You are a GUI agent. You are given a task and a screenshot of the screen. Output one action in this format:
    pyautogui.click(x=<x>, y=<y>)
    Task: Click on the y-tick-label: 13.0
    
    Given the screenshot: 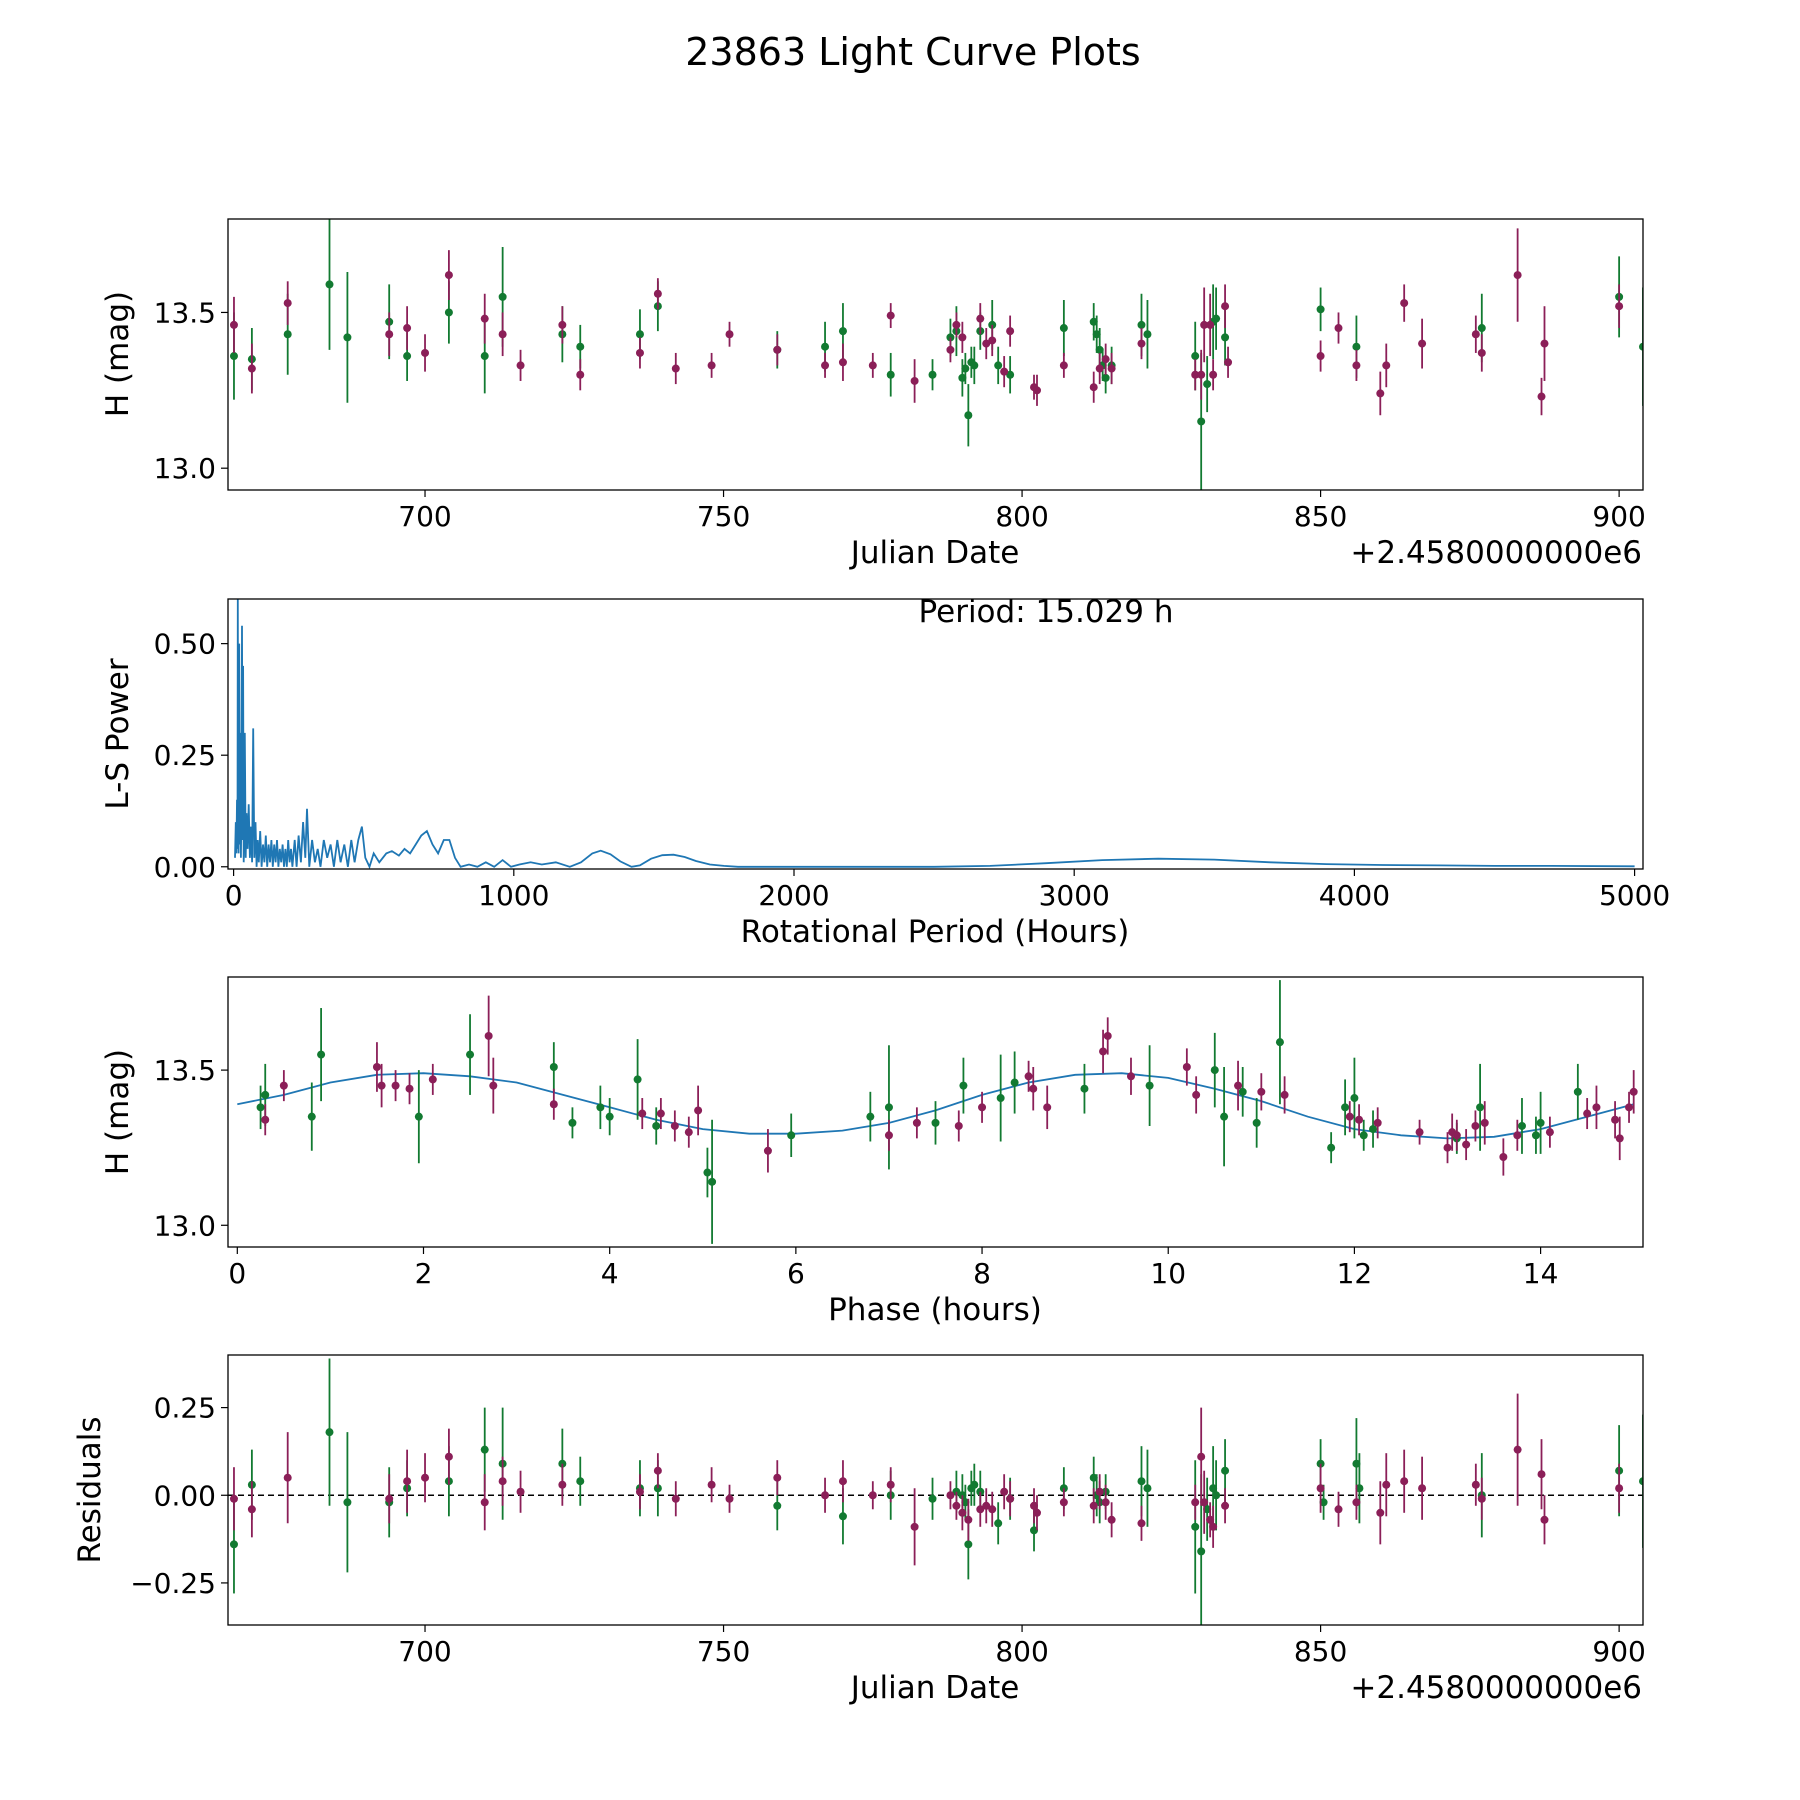 What is the action you would take?
    pyautogui.click(x=185, y=1225)
    